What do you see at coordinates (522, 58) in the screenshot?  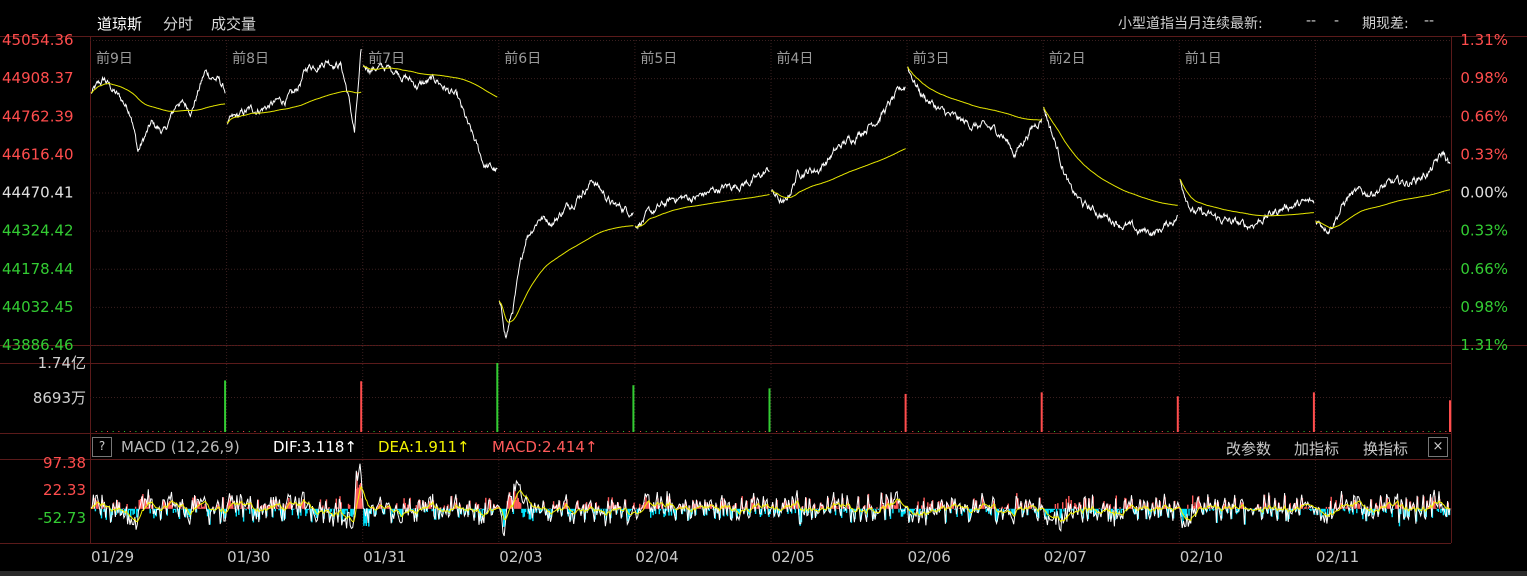 I see `day-label: 前6日` at bounding box center [522, 58].